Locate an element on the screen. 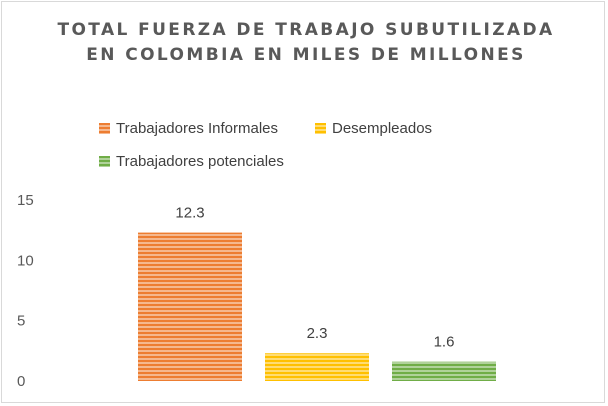  legend-swatch-informales is located at coordinates (104, 128).